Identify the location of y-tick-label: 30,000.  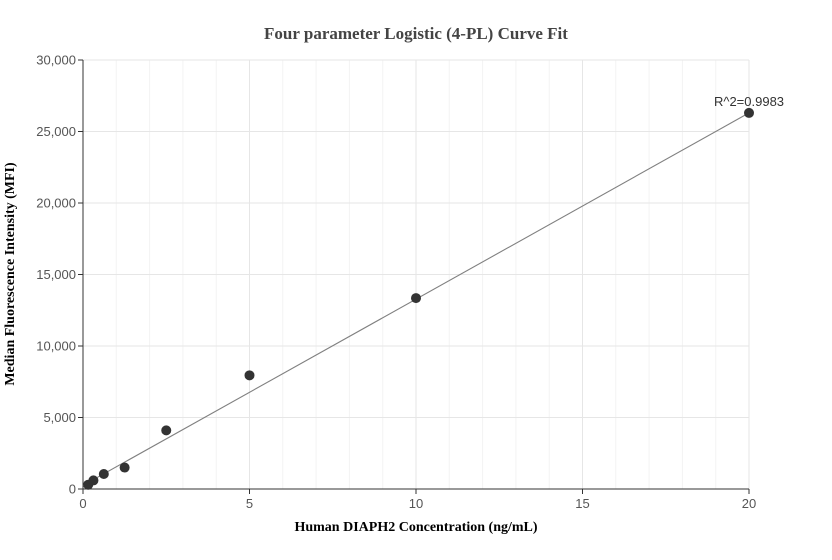
(56, 60).